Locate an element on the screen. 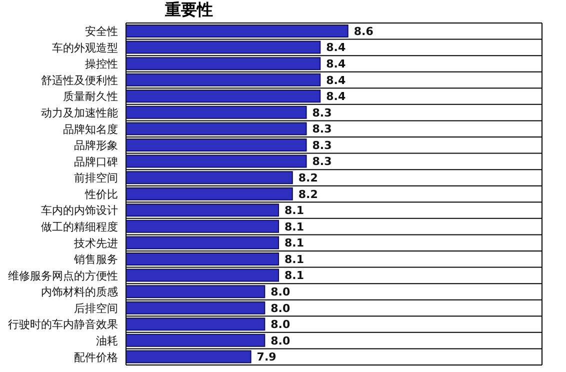 This screenshot has height=372, width=566. y-tick-label: 后排空间 is located at coordinates (96, 308).